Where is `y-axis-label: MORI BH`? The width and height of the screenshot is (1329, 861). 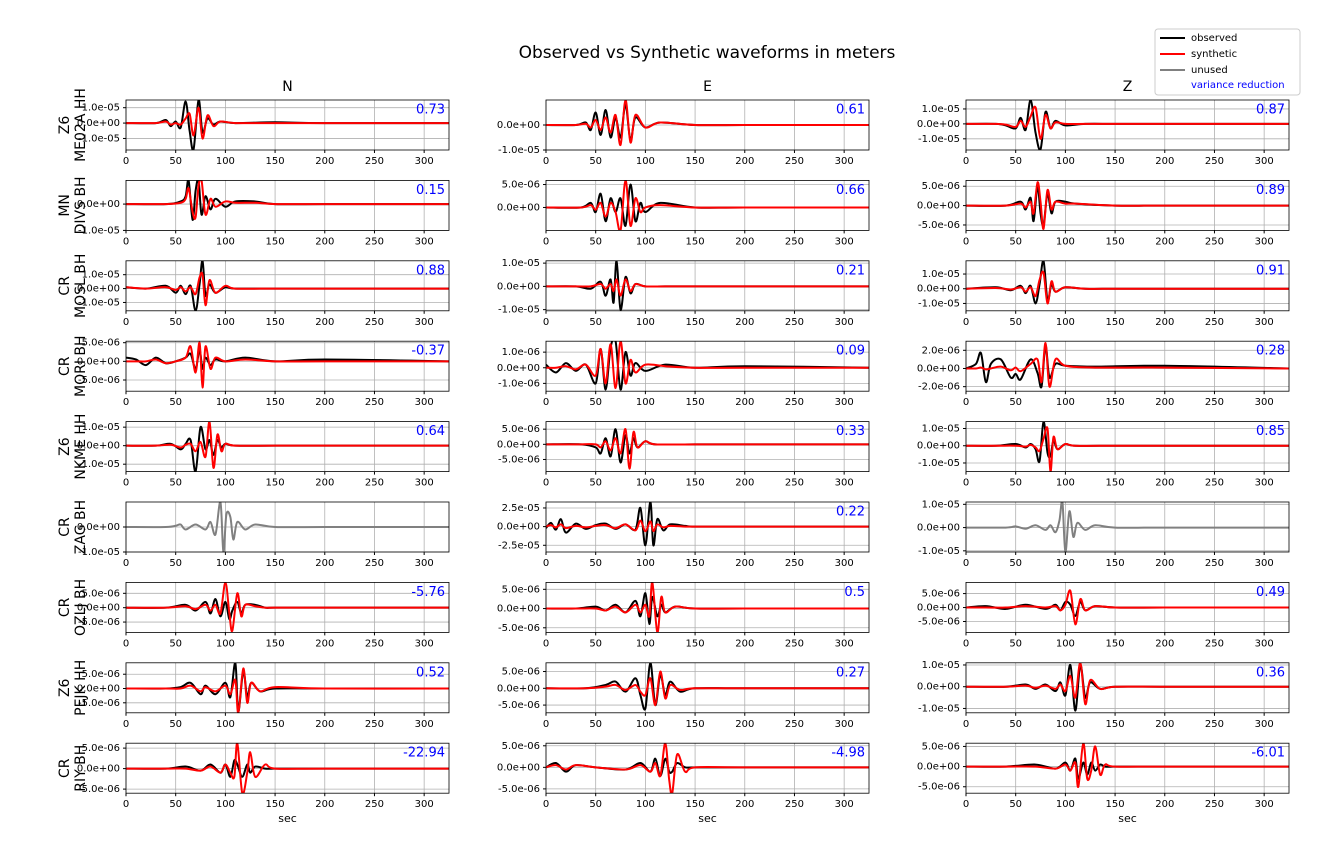
y-axis-label: MORI BH is located at coordinates (81, 366).